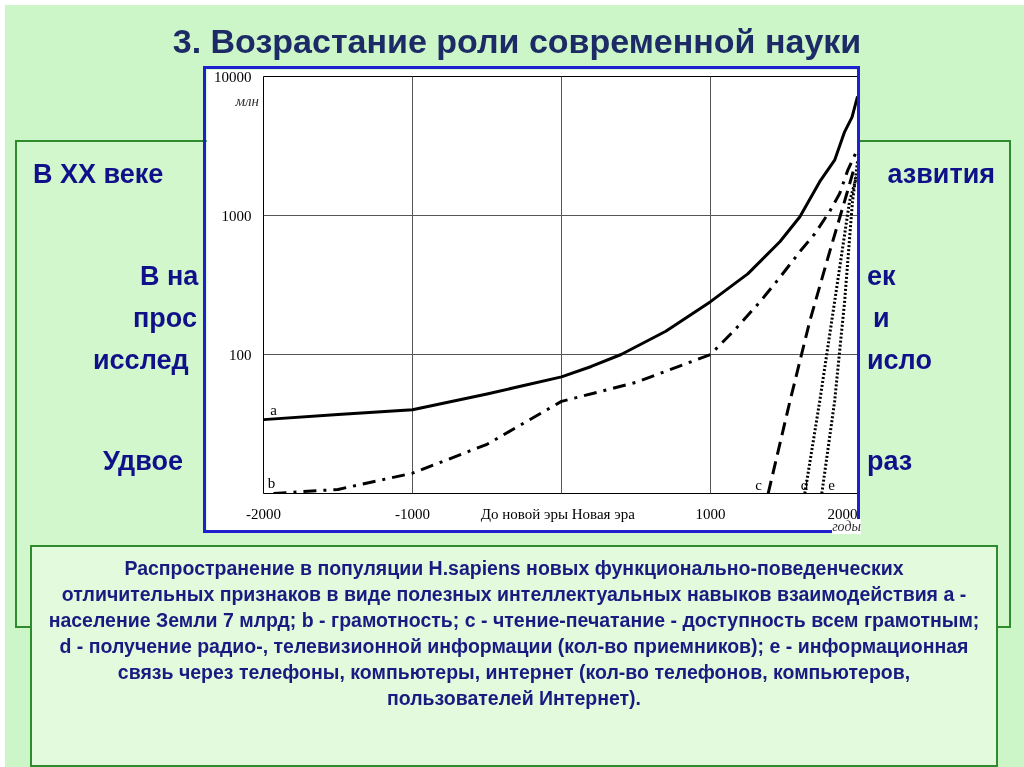 Image resolution: width=1024 pixels, height=767 pixels. I want to click on chart-title: 3. Возрастание роли современной науки, so click(517, 41).